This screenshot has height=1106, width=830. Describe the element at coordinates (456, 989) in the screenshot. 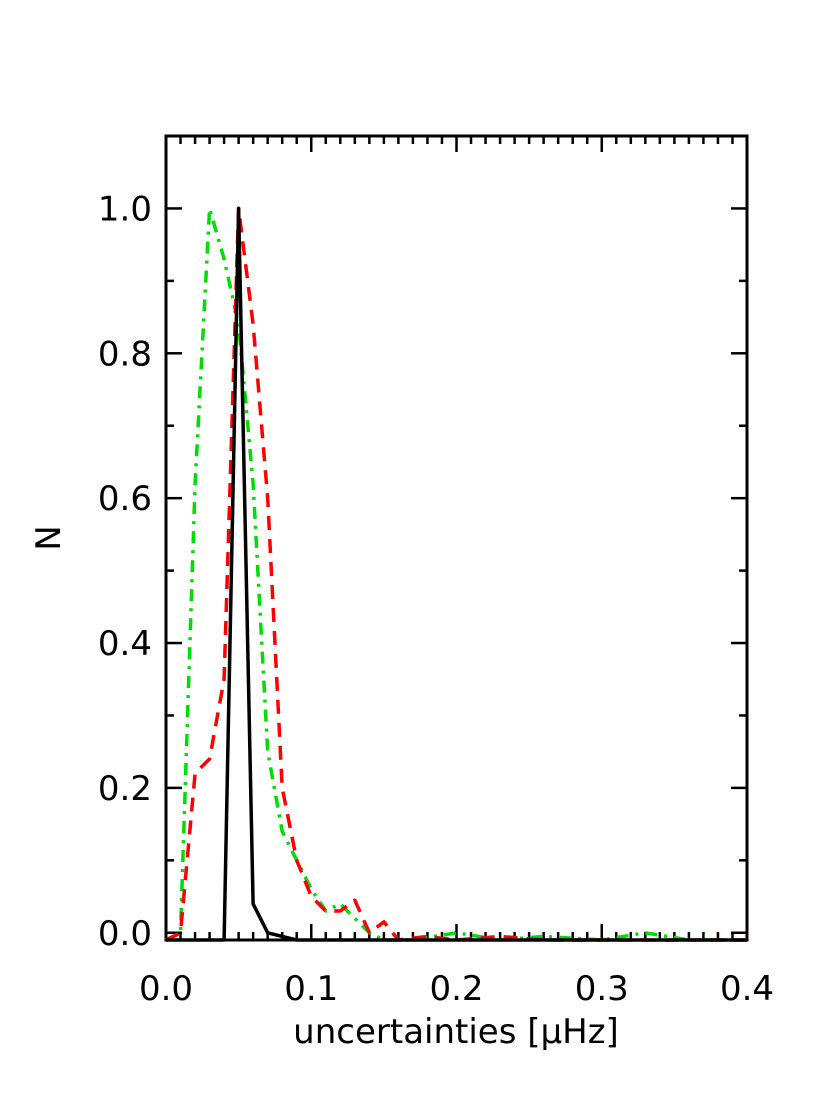

I see `x-tick-label: 0.2` at that location.